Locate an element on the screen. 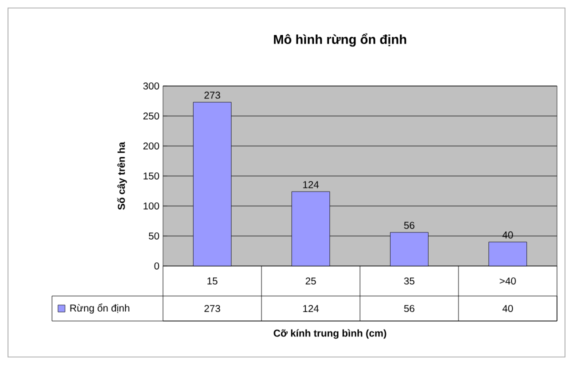 This screenshot has width=573, height=366. x-tick-label: >40 is located at coordinates (508, 281).